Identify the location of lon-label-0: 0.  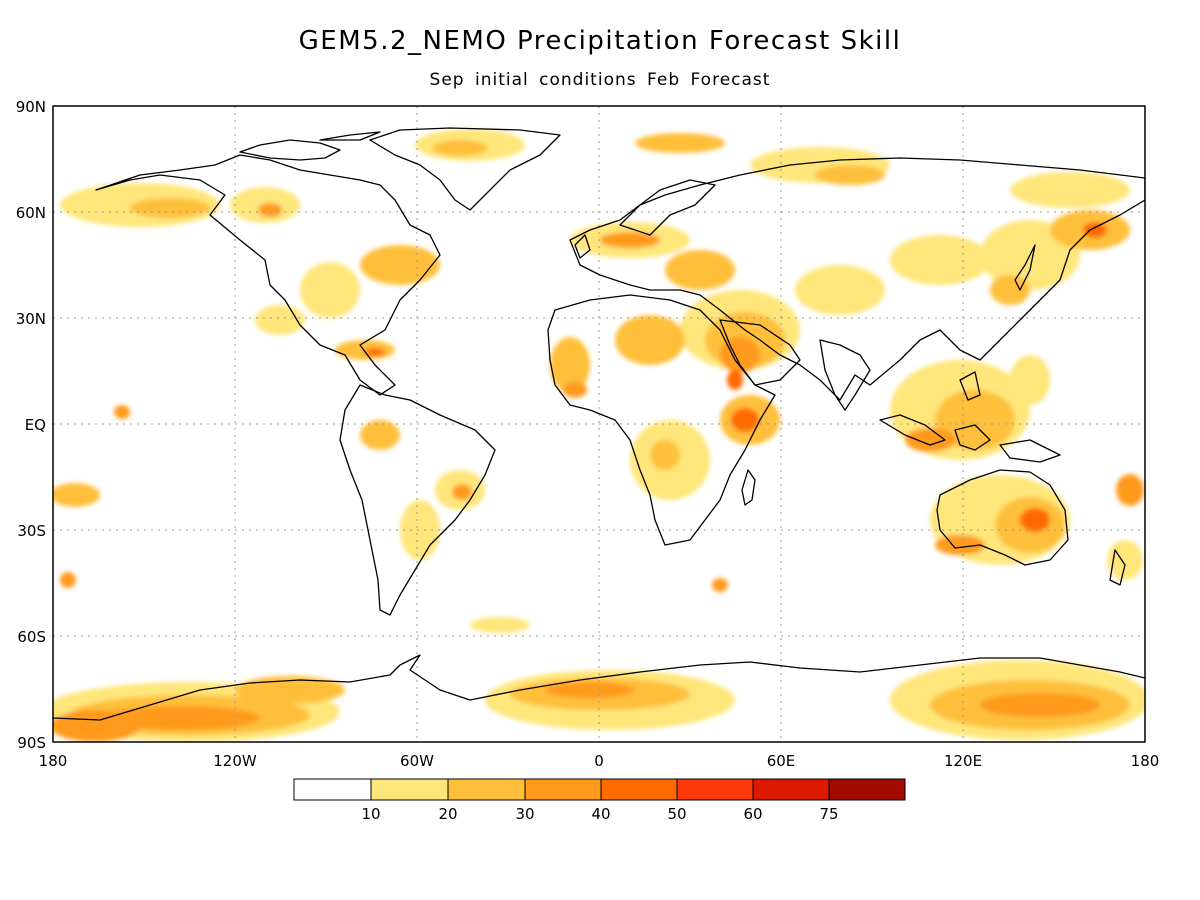
(599, 761).